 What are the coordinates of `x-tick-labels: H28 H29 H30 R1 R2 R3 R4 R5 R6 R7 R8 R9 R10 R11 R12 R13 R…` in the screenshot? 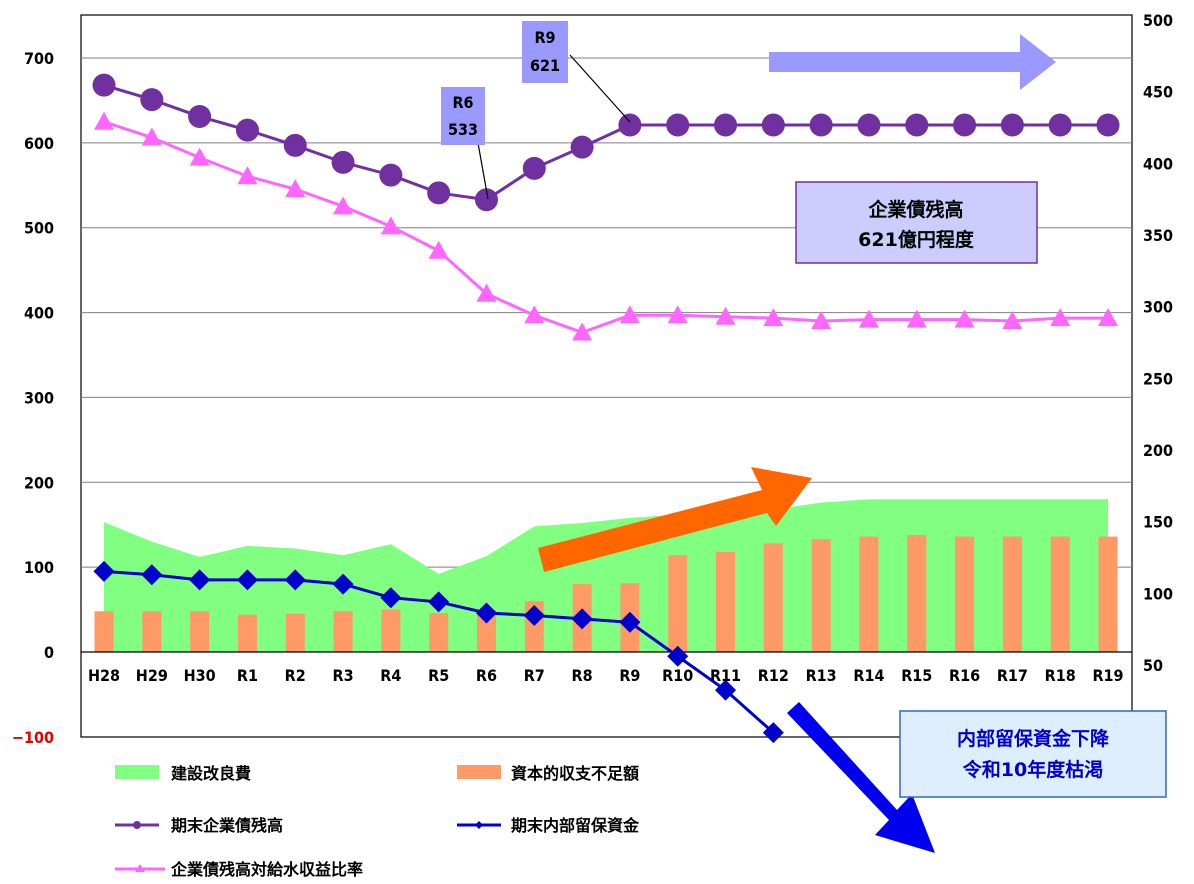 It's located at (606, 675).